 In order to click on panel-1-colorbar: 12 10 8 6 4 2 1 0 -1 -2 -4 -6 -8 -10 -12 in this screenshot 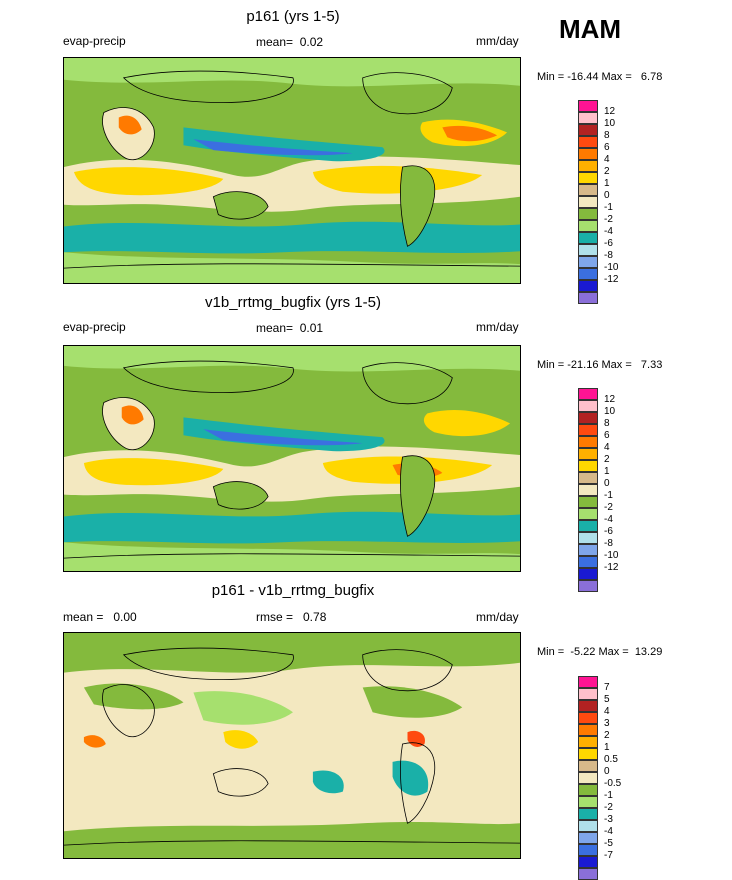, I will do `click(598, 202)`.